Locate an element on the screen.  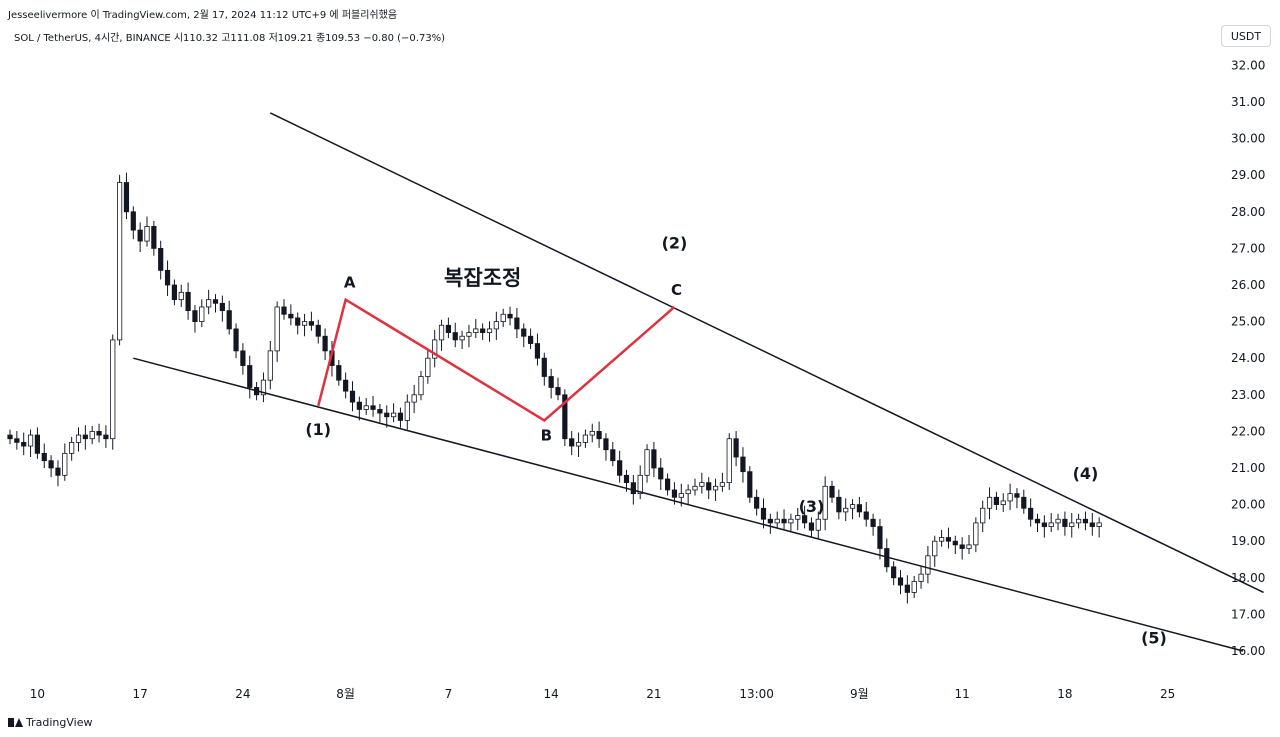
tradingview-logo: TradingView is located at coordinates (50, 722).